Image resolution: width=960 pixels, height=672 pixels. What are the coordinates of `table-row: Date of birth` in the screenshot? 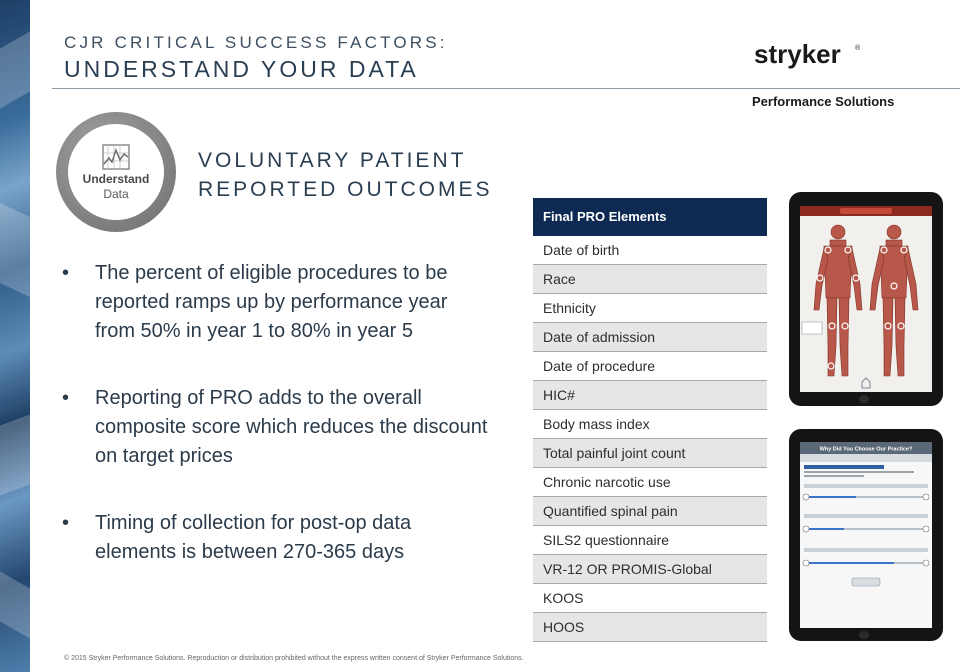 It's located at (650, 250).